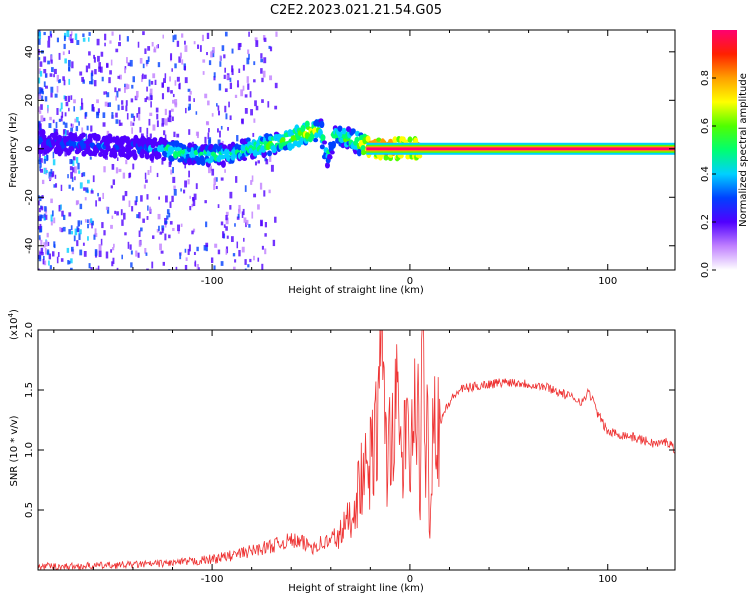  What do you see at coordinates (520, 149) in the screenshot?
I see `carrier-band` at bounding box center [520, 149].